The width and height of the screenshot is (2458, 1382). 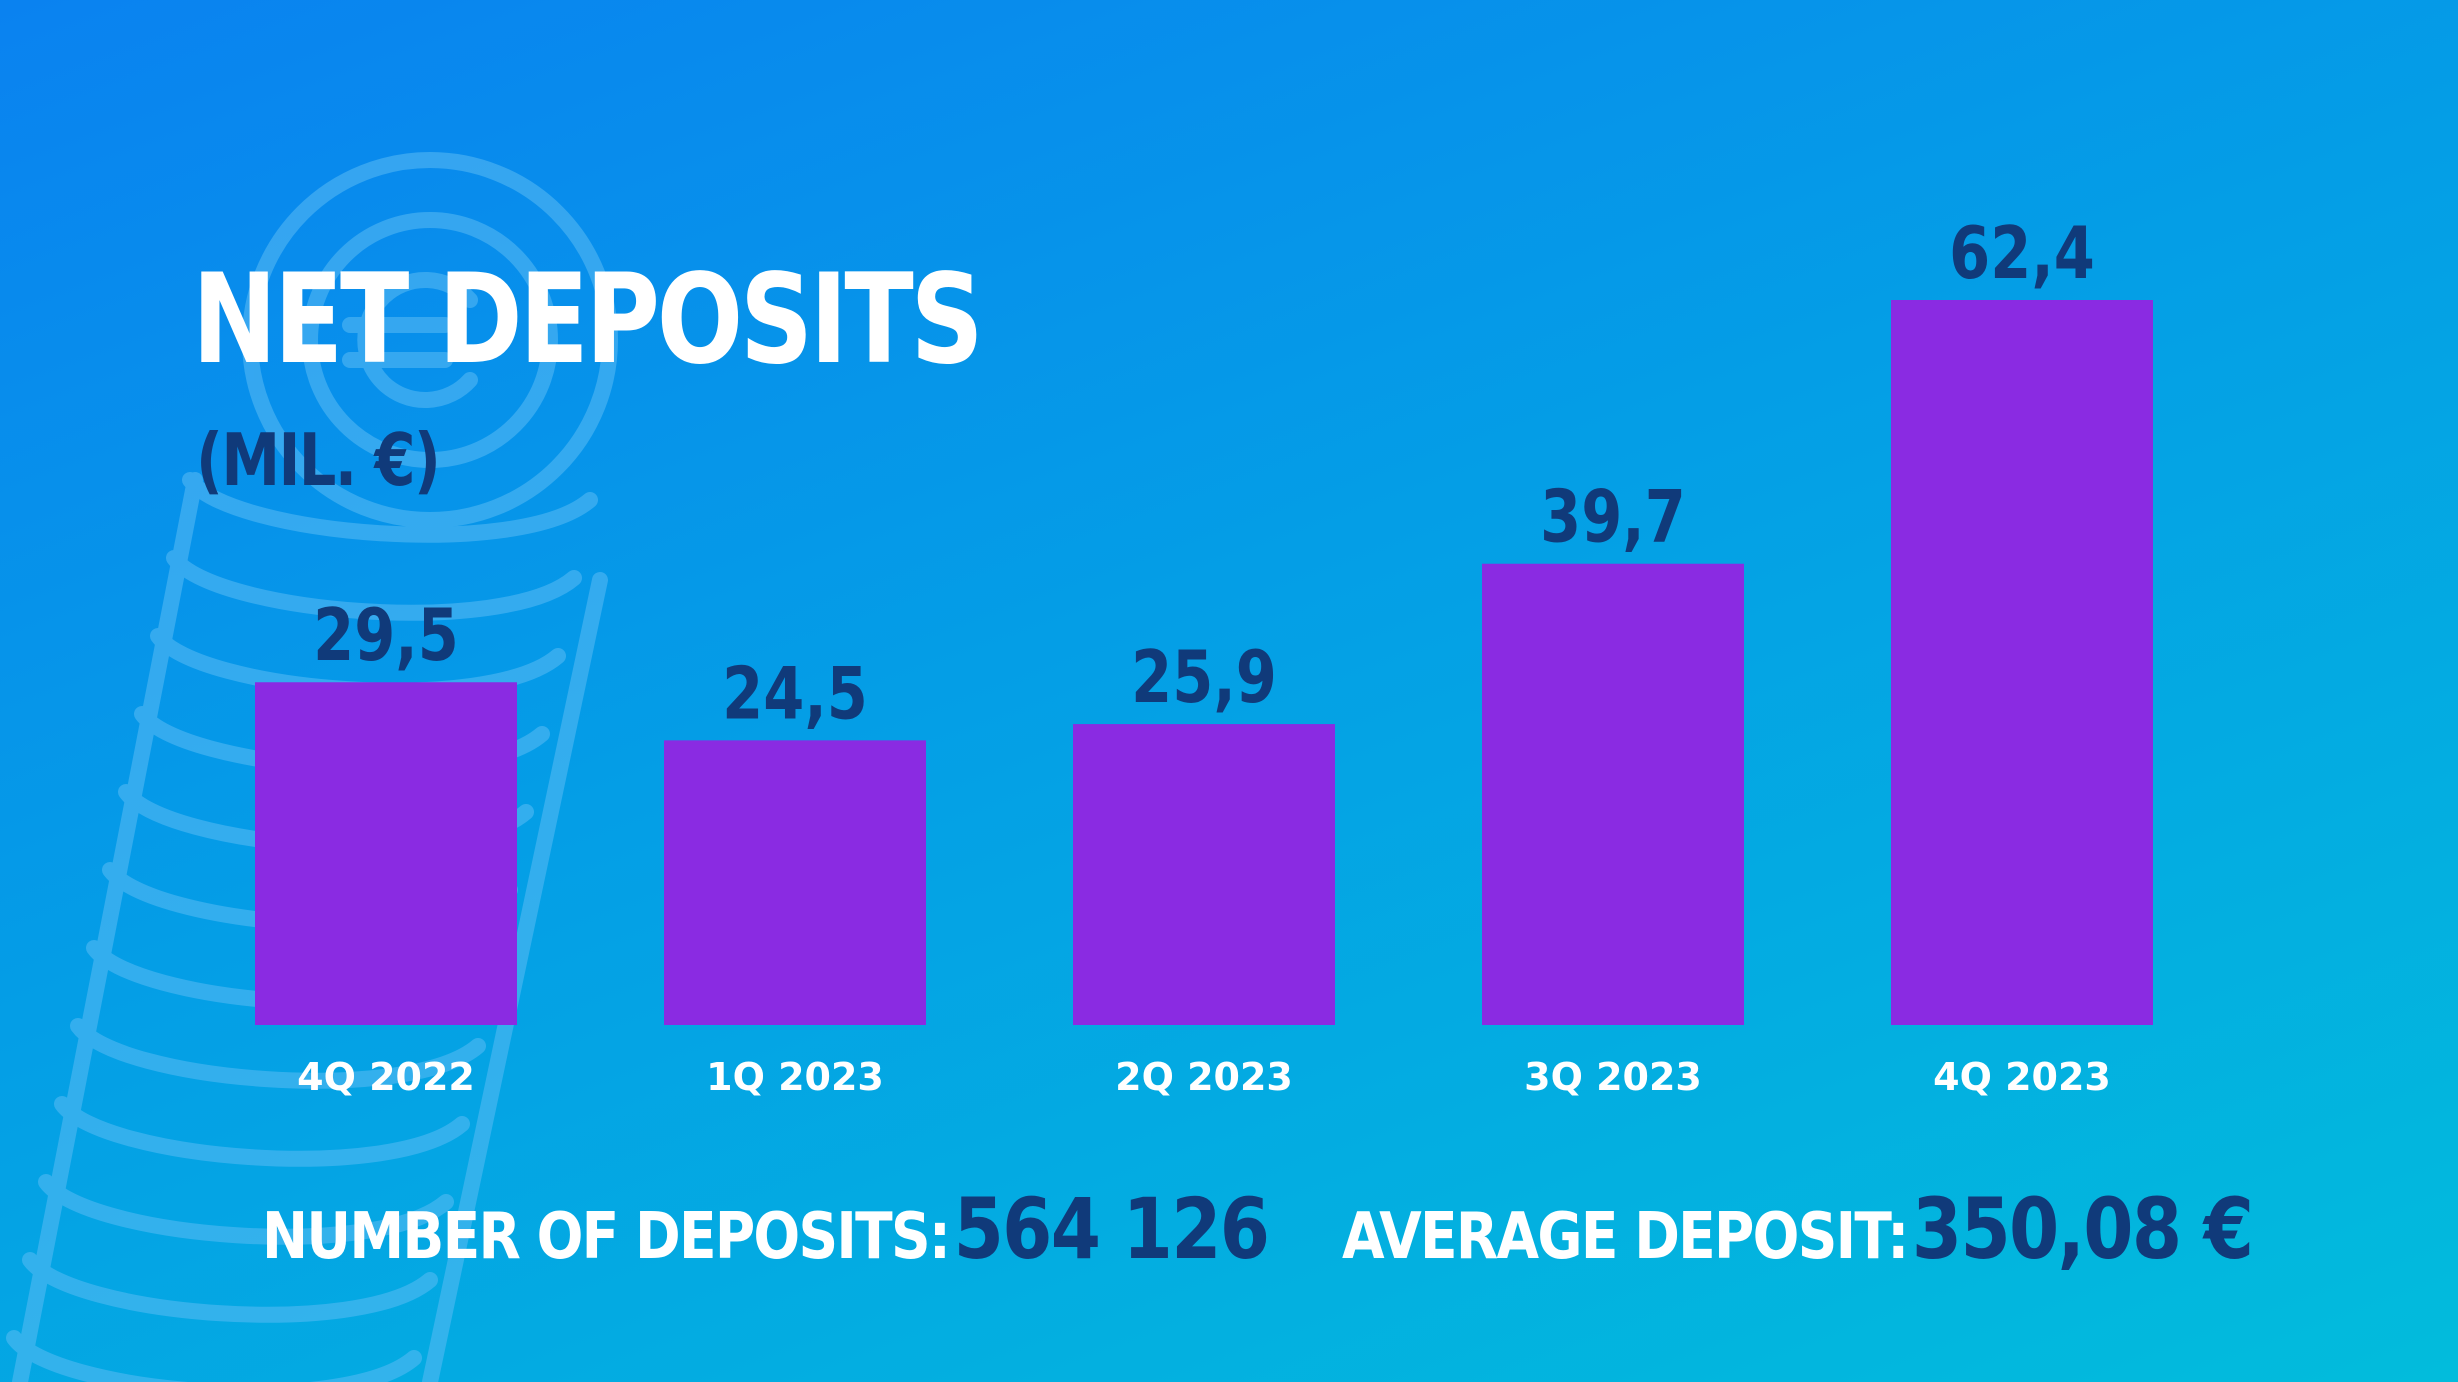 I want to click on number-of-deposits-stat: NUMBER OF DEPOSITS: 564 126, so click(x=766, y=1229).